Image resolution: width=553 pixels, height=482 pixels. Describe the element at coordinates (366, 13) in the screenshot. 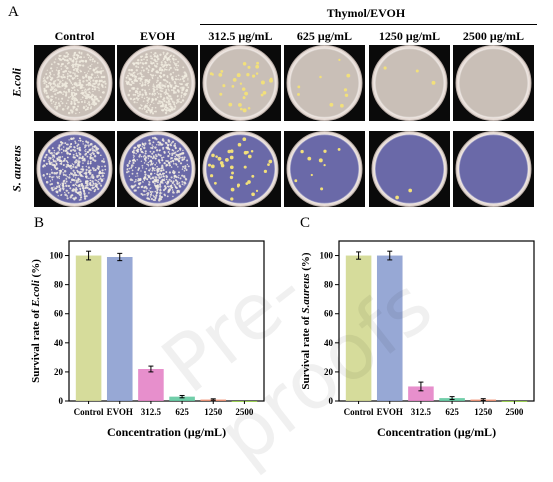

I see `group-label: Thymol/EVOH` at that location.